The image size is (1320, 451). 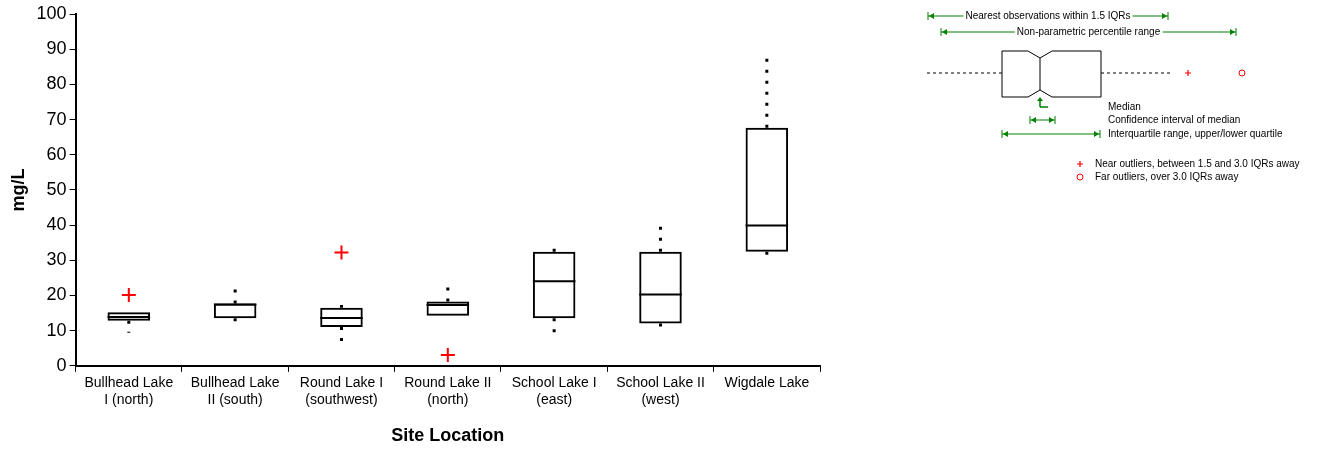 I want to click on y-tick-label: 100, so click(x=51, y=12).